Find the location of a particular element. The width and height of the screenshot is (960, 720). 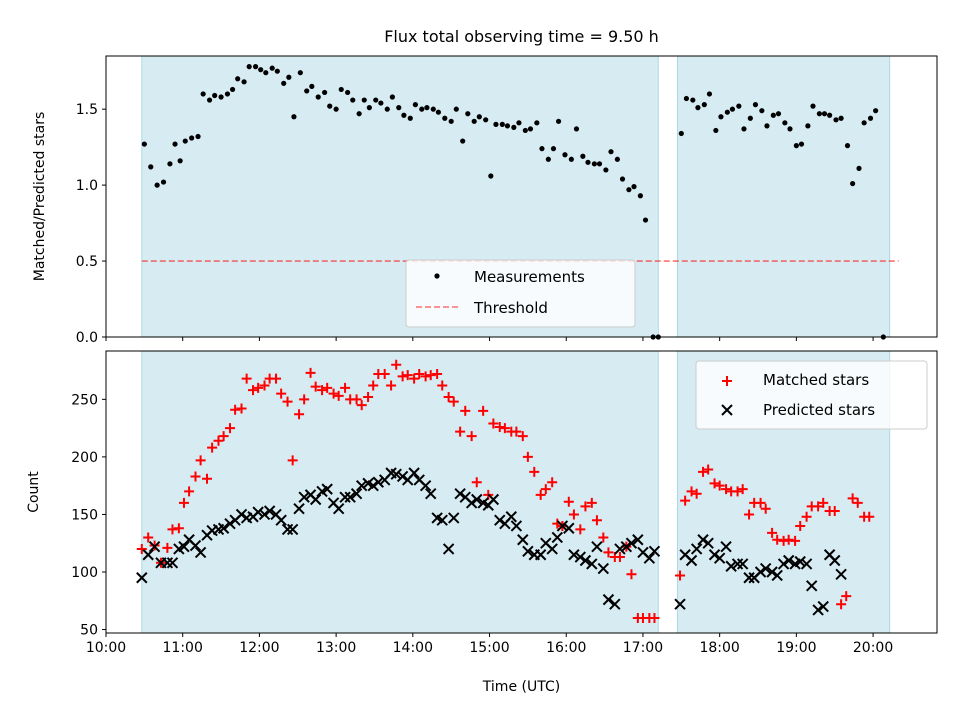

x-axis-label: Time (UTC) is located at coordinates (521, 687).